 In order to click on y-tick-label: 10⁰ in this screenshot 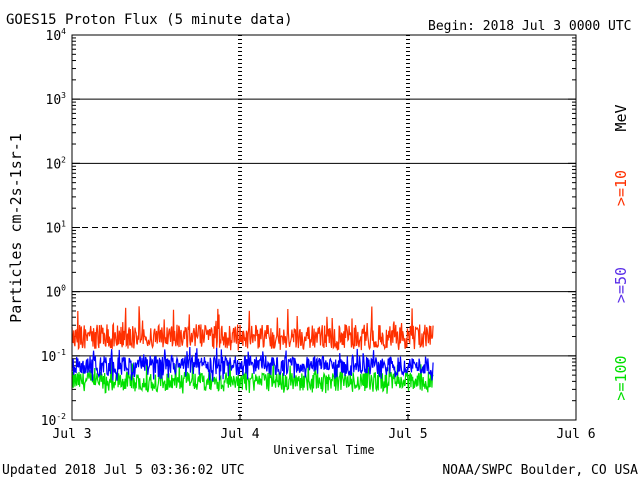, I will do `click(56, 292)`.